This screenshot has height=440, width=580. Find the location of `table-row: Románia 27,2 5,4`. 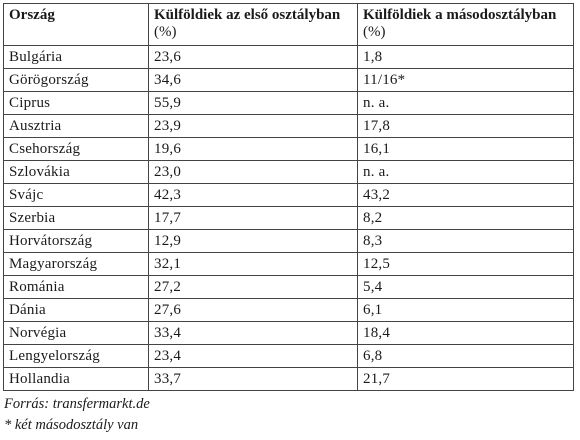

table-row: Románia 27,2 5,4 is located at coordinates (288, 287).